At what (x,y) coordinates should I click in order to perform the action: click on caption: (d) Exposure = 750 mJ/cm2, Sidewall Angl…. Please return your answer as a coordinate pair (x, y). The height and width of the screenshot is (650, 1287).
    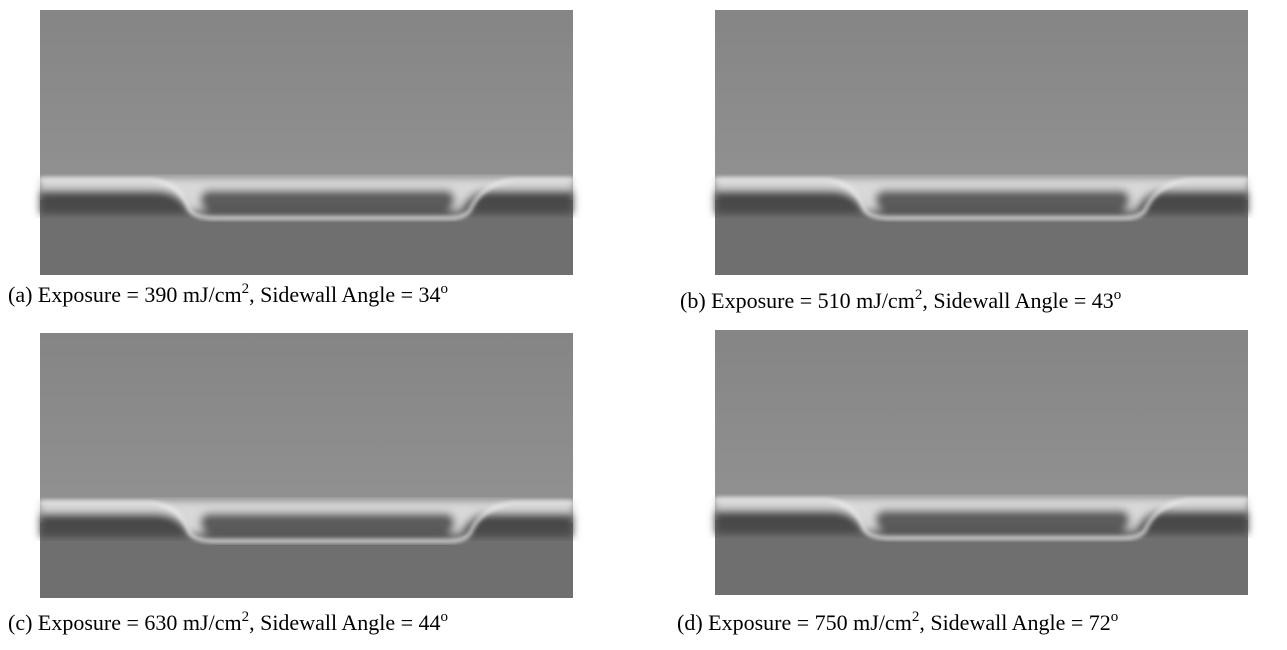
    Looking at the image, I should click on (897, 623).